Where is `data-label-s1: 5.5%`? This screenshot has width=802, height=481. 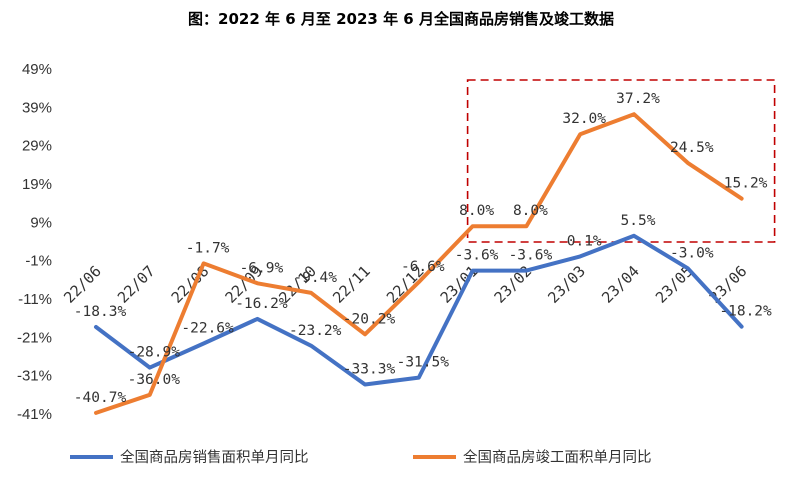
data-label-s1: 5.5% is located at coordinates (638, 221).